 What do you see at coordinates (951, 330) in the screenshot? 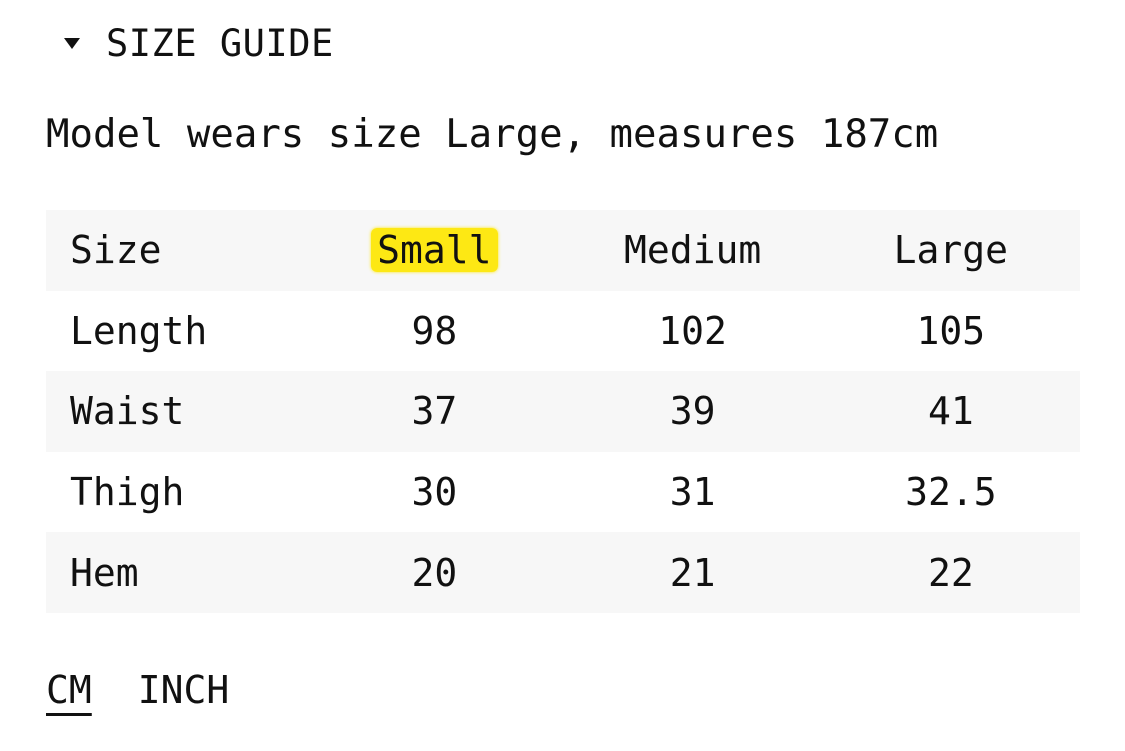
I see `cell: 105` at bounding box center [951, 330].